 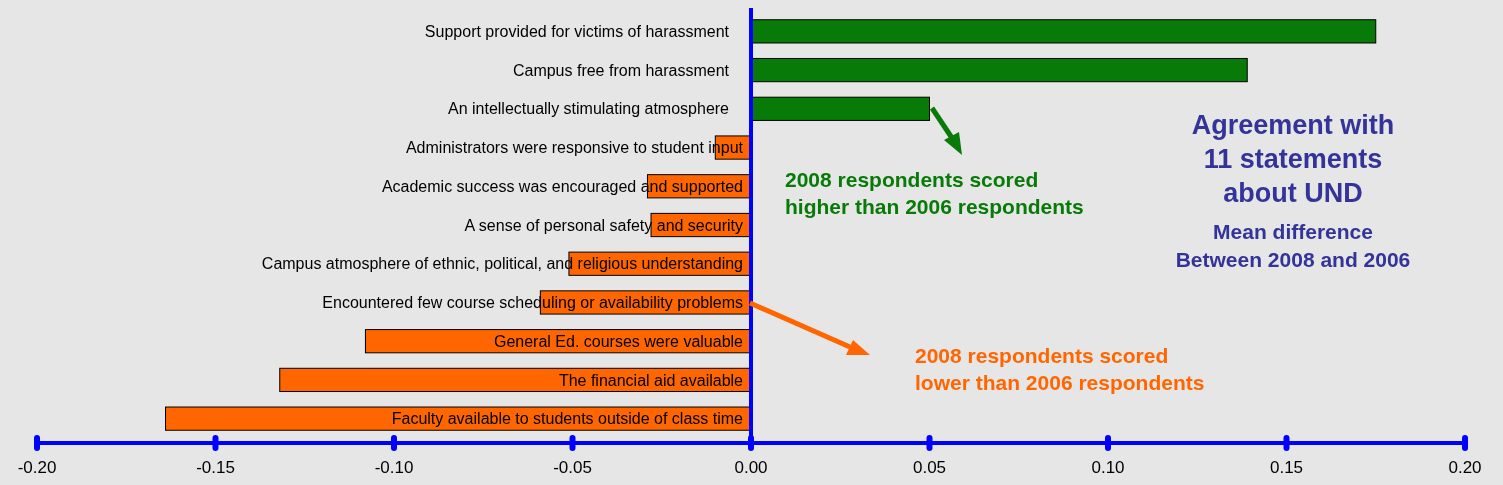 I want to click on x-tick-label: -0.15, so click(x=215, y=467).